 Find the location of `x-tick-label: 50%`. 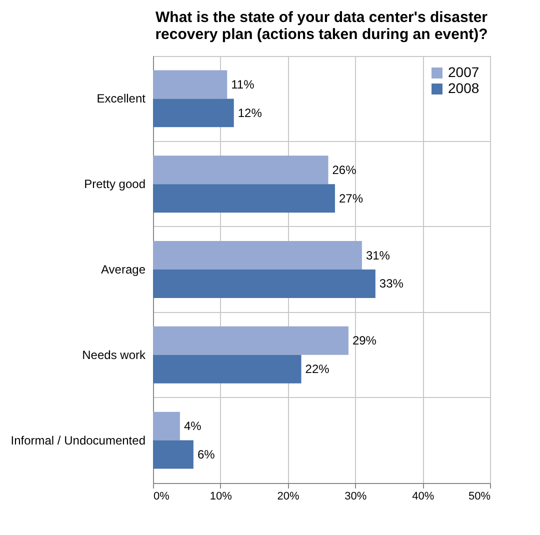

x-tick-label: 50% is located at coordinates (479, 496).